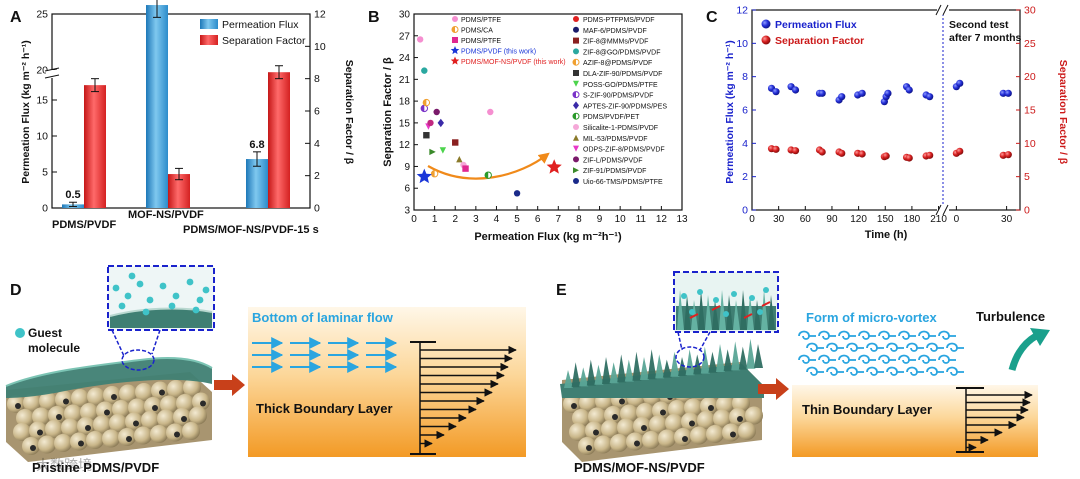  I want to click on panel-b-letter: B, so click(374, 17).